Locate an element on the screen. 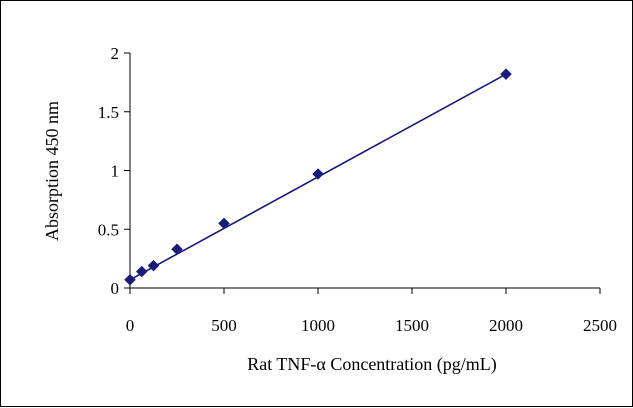 The image size is (633, 408). y-tick-label: 1.5 is located at coordinates (108, 112).